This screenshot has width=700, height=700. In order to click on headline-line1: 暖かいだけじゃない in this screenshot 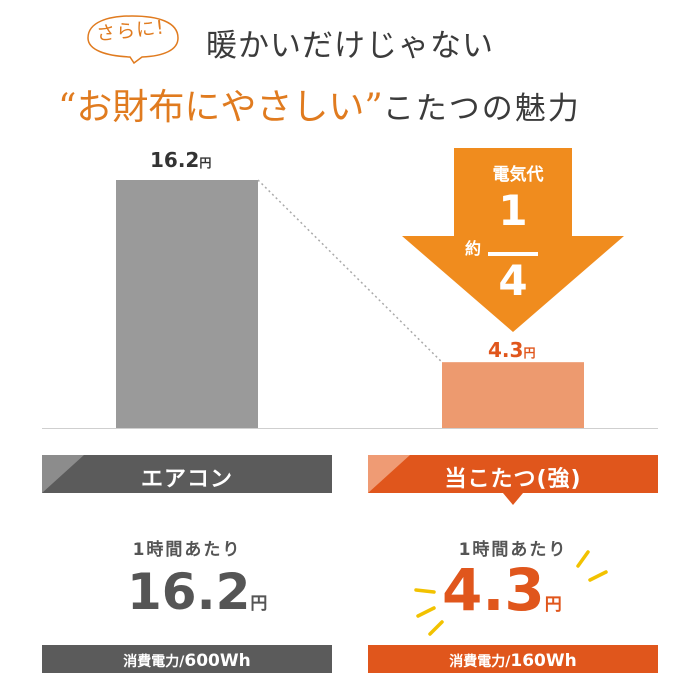, I will do `click(350, 46)`.